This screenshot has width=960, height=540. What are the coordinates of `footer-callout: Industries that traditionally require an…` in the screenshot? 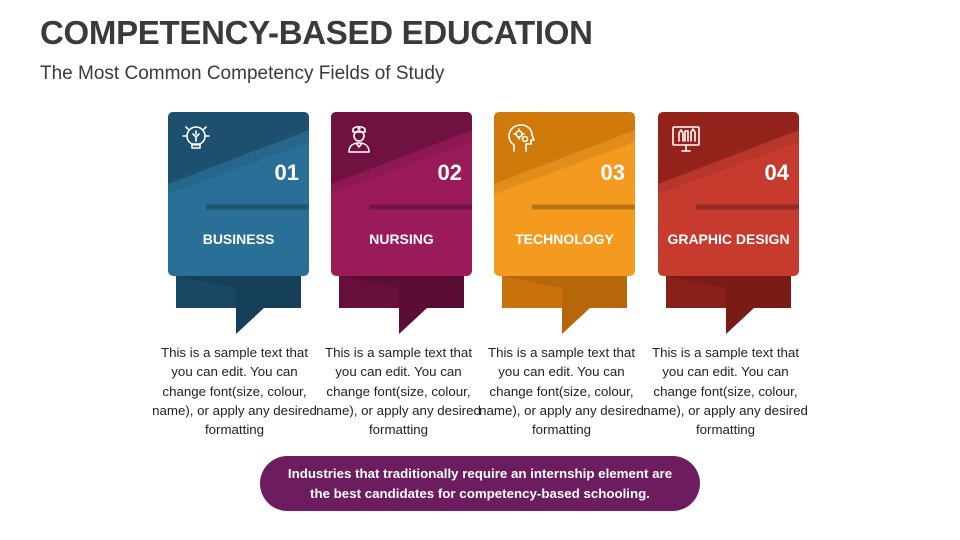 It's located at (480, 483).